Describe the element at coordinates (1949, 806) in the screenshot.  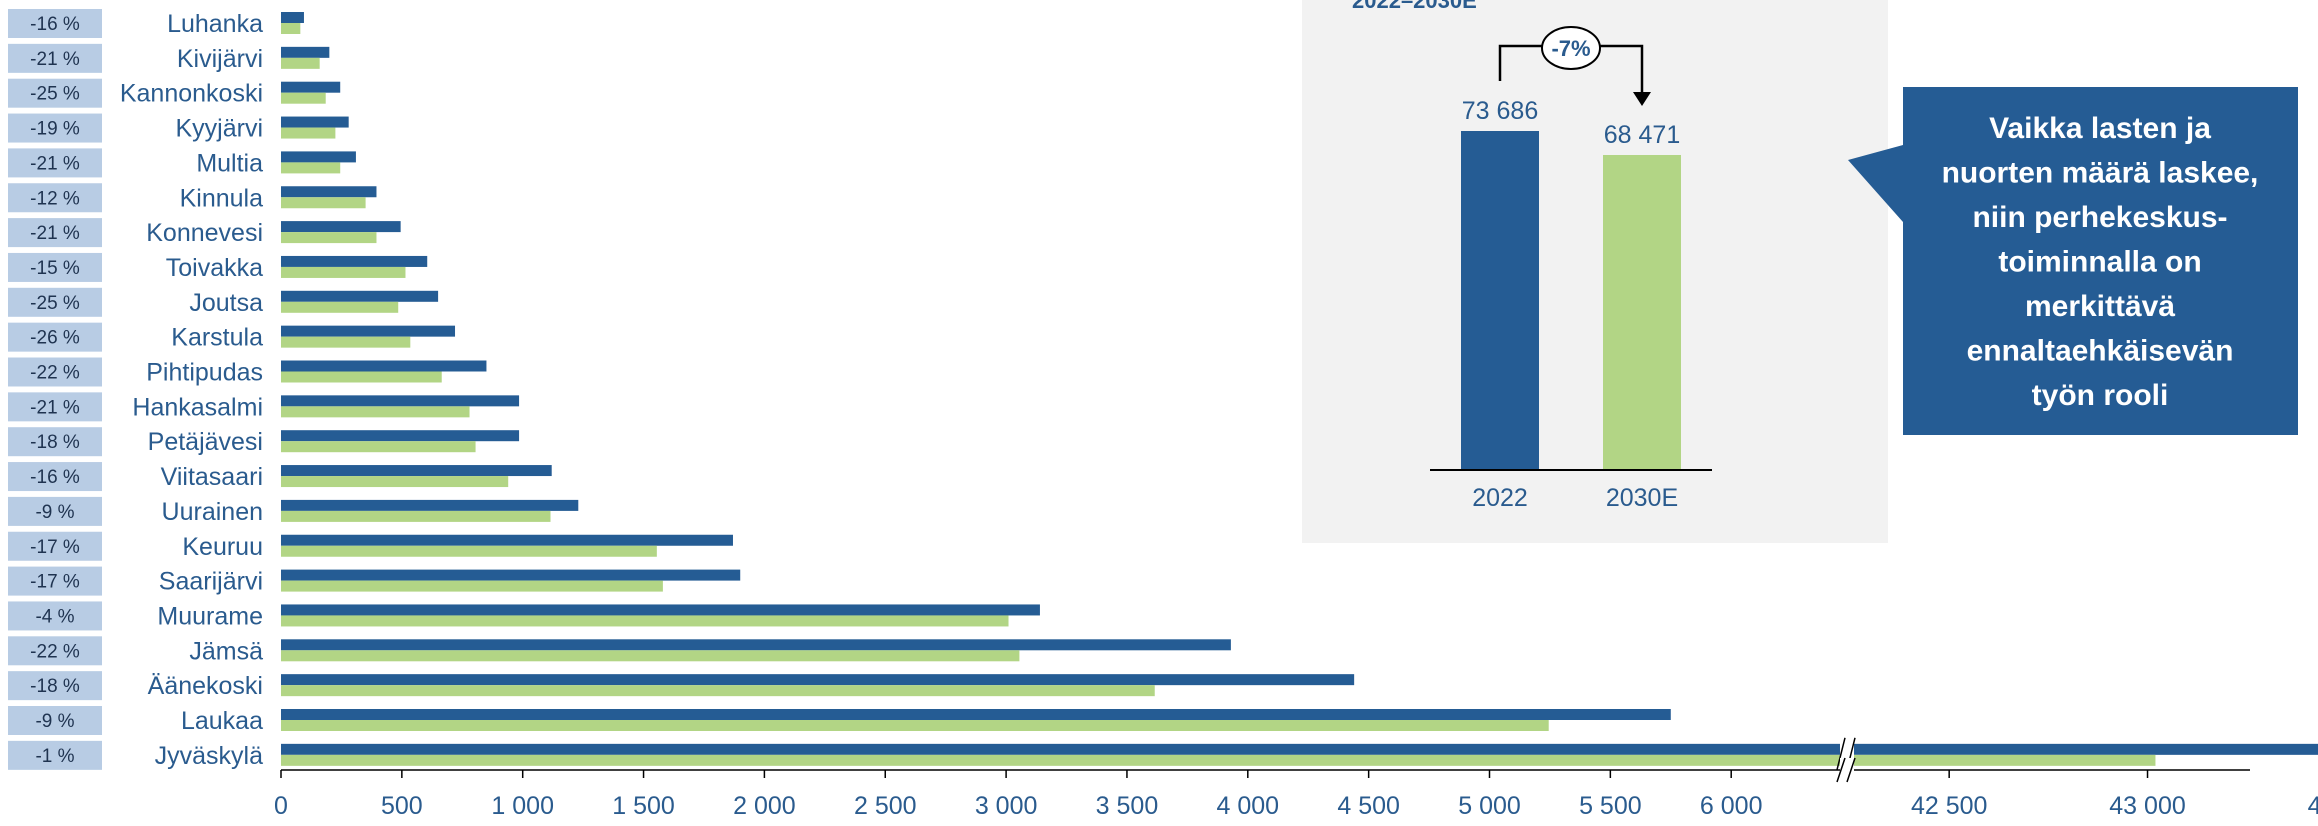
I see `x-tick-label: 42 500` at that location.